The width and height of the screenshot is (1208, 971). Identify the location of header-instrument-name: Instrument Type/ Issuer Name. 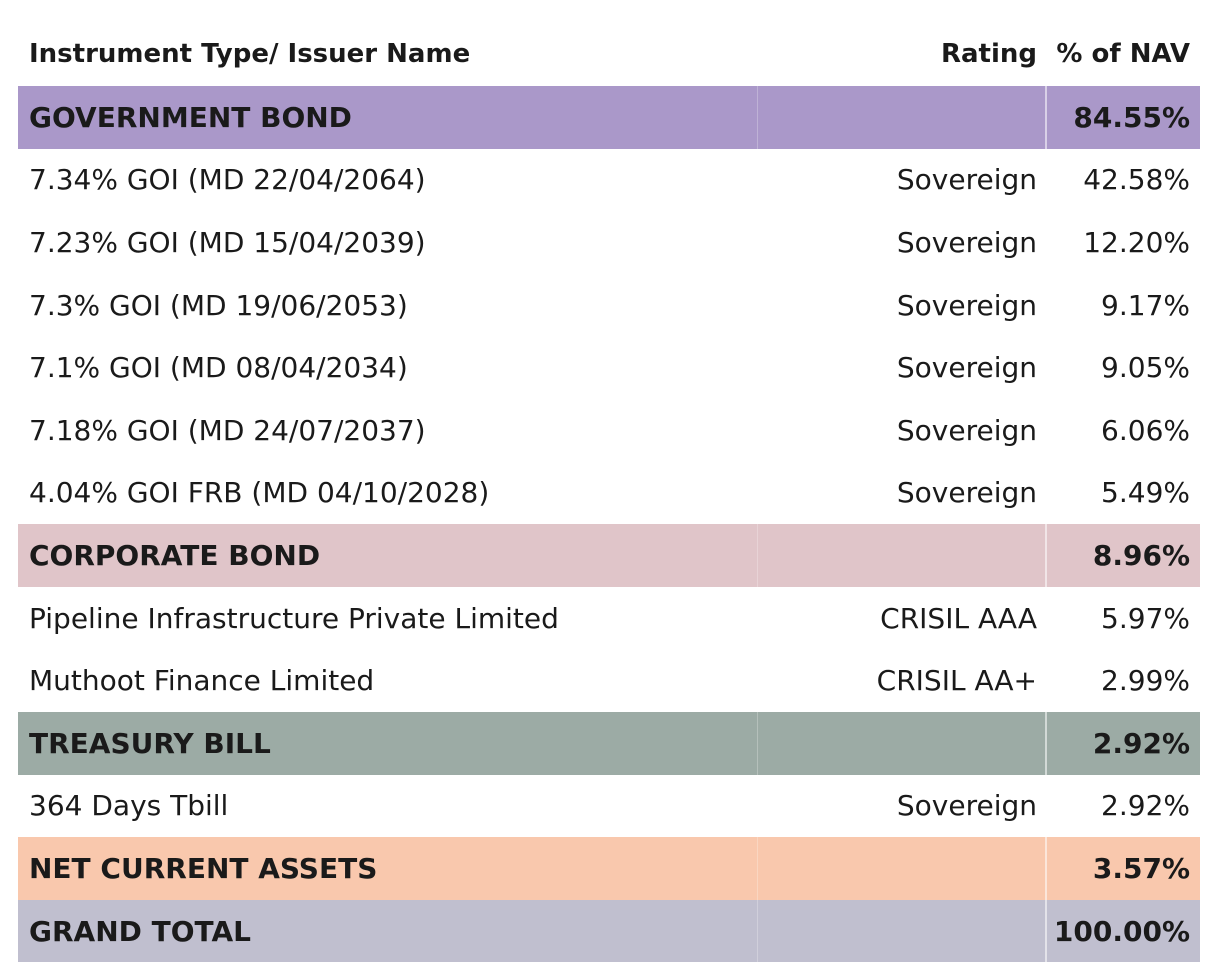
(250, 54).